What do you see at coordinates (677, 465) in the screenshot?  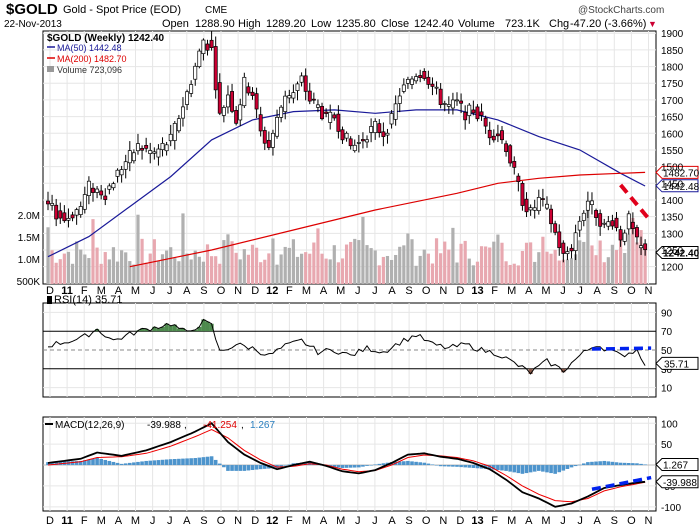 I see `macd-hist-tag-box` at bounding box center [677, 465].